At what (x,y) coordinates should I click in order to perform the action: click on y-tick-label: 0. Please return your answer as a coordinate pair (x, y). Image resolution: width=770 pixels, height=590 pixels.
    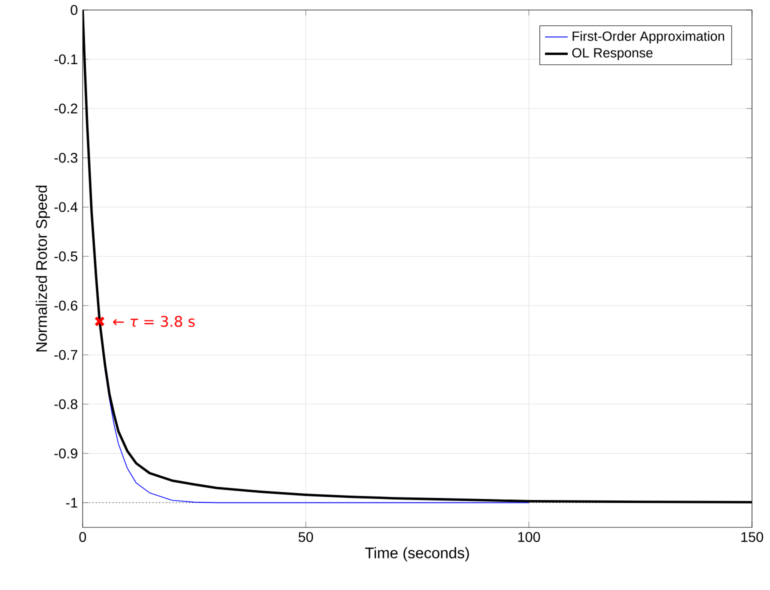
    Looking at the image, I should click on (74, 10).